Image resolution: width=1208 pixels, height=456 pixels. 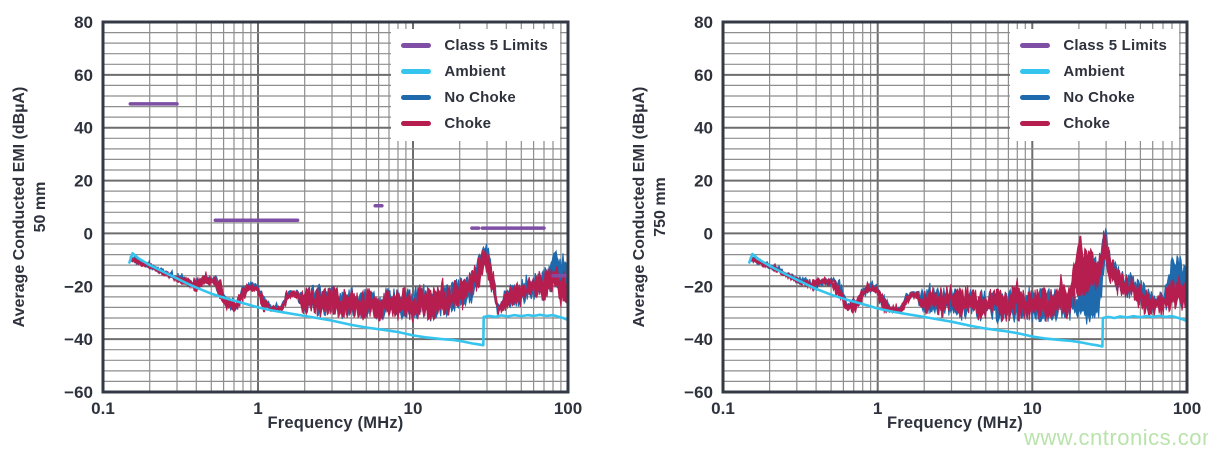 What do you see at coordinates (30, 207) in the screenshot?
I see `y-axis-title: Average Conducted EMI (dBµA) 50 mm` at bounding box center [30, 207].